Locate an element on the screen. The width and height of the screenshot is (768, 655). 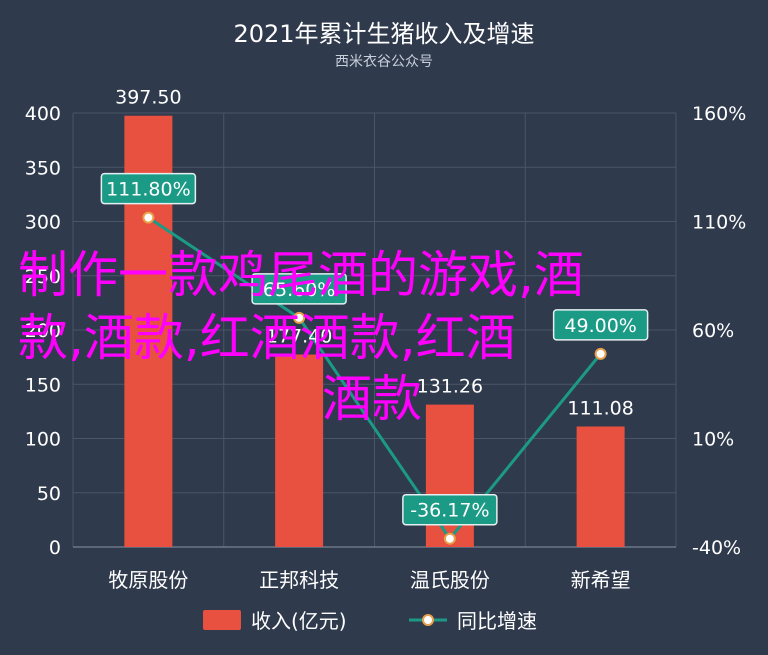
growth-data-label: 65.60% is located at coordinates (299, 290).